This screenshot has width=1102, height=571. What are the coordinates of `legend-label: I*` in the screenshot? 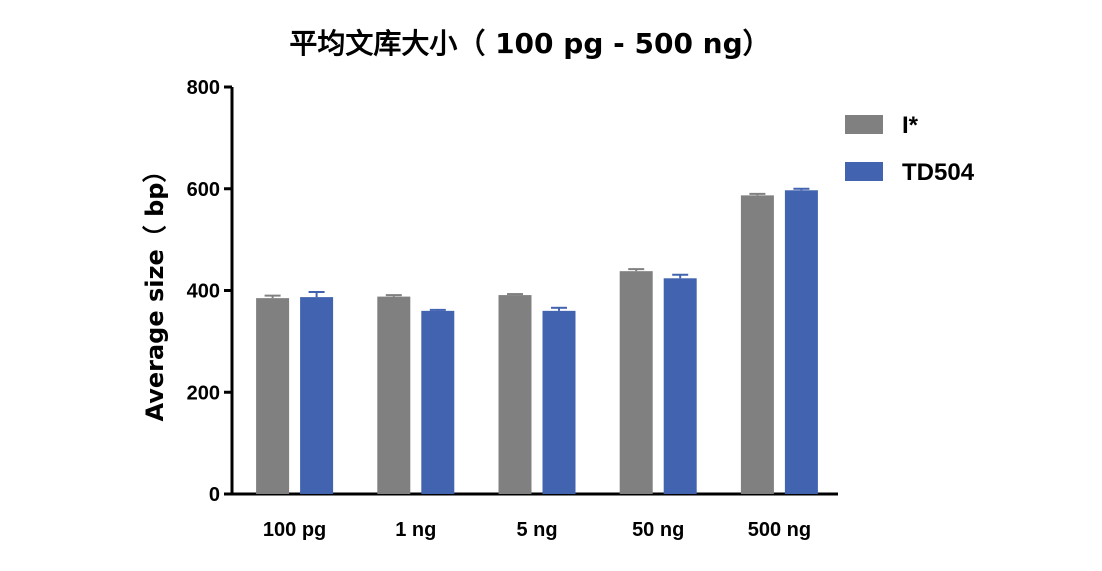 It's located at (910, 125).